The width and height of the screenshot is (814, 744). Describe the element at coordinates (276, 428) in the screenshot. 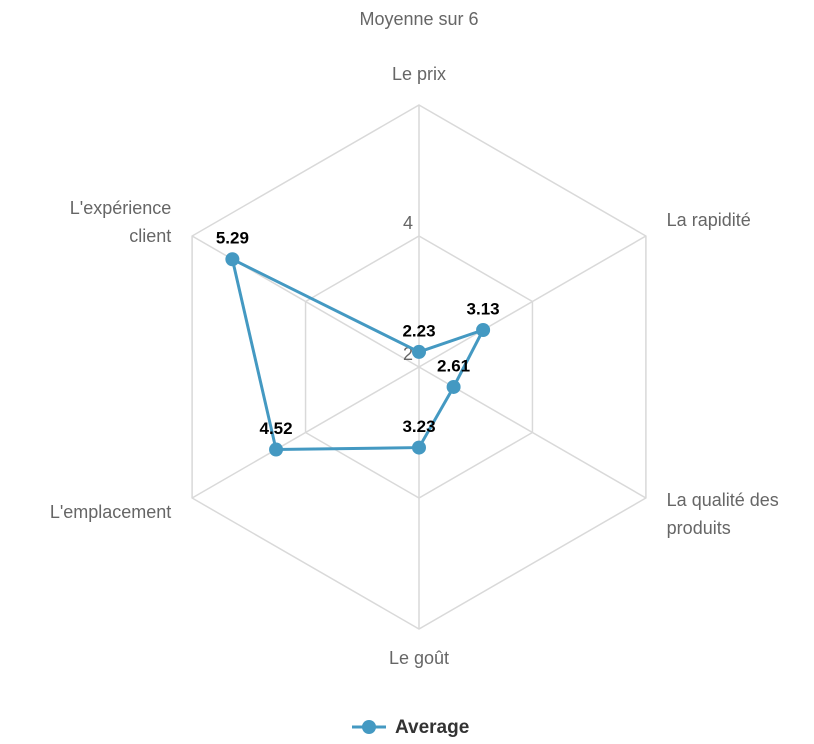

I see `data-label: 4.52` at that location.